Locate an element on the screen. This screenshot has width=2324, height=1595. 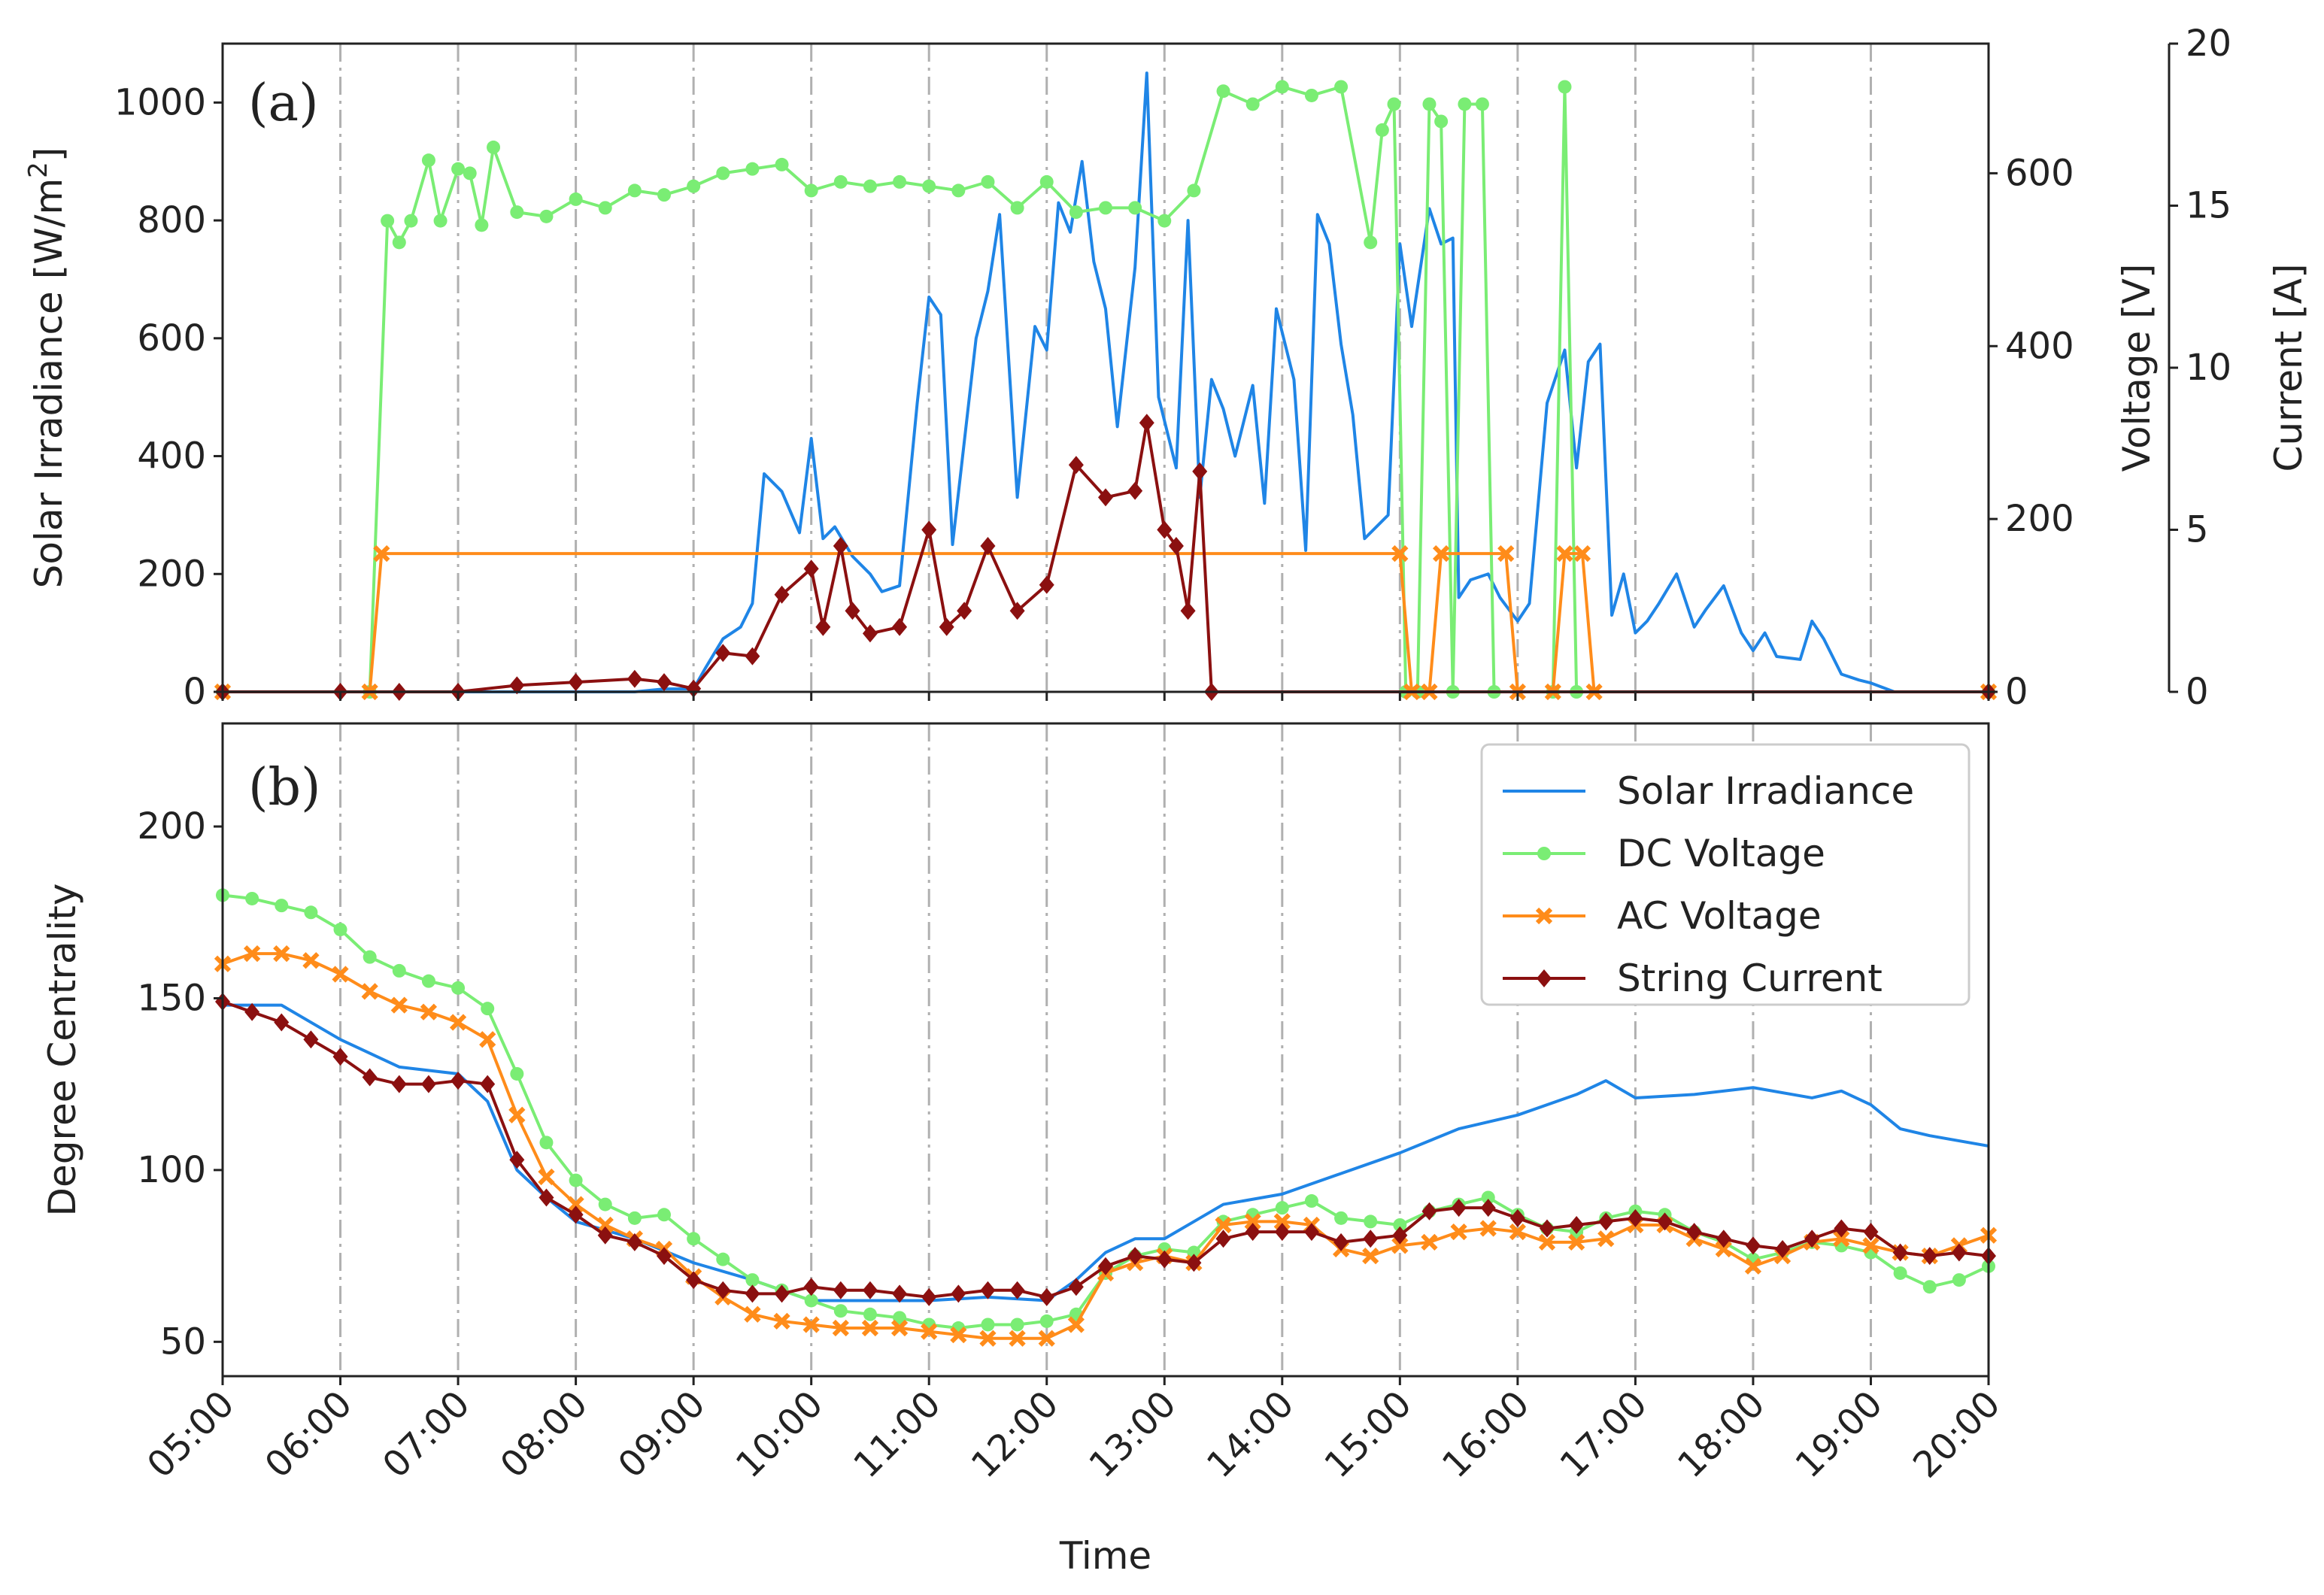
legend-label: Solar Irradiance is located at coordinates (1765, 791).